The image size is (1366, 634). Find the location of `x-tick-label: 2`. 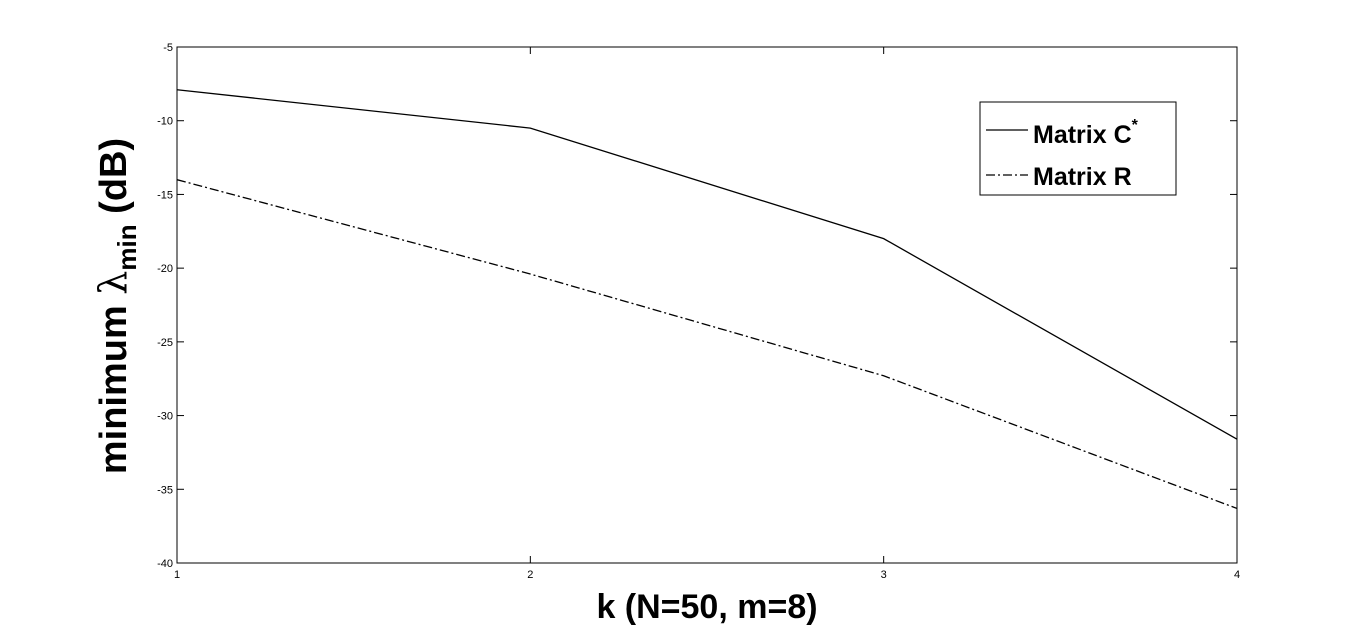

x-tick-label: 2 is located at coordinates (530, 575).